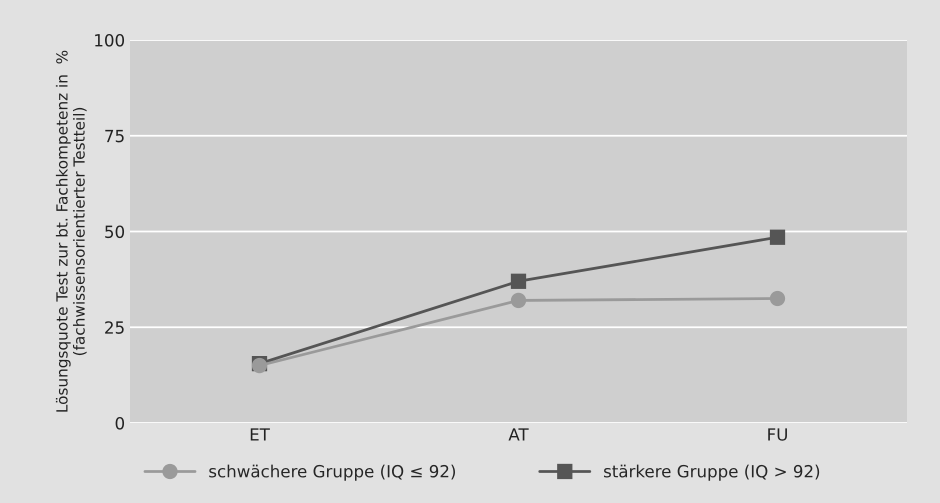  Describe the element at coordinates (777, 434) in the screenshot. I see `x-tick-label: FU` at that location.